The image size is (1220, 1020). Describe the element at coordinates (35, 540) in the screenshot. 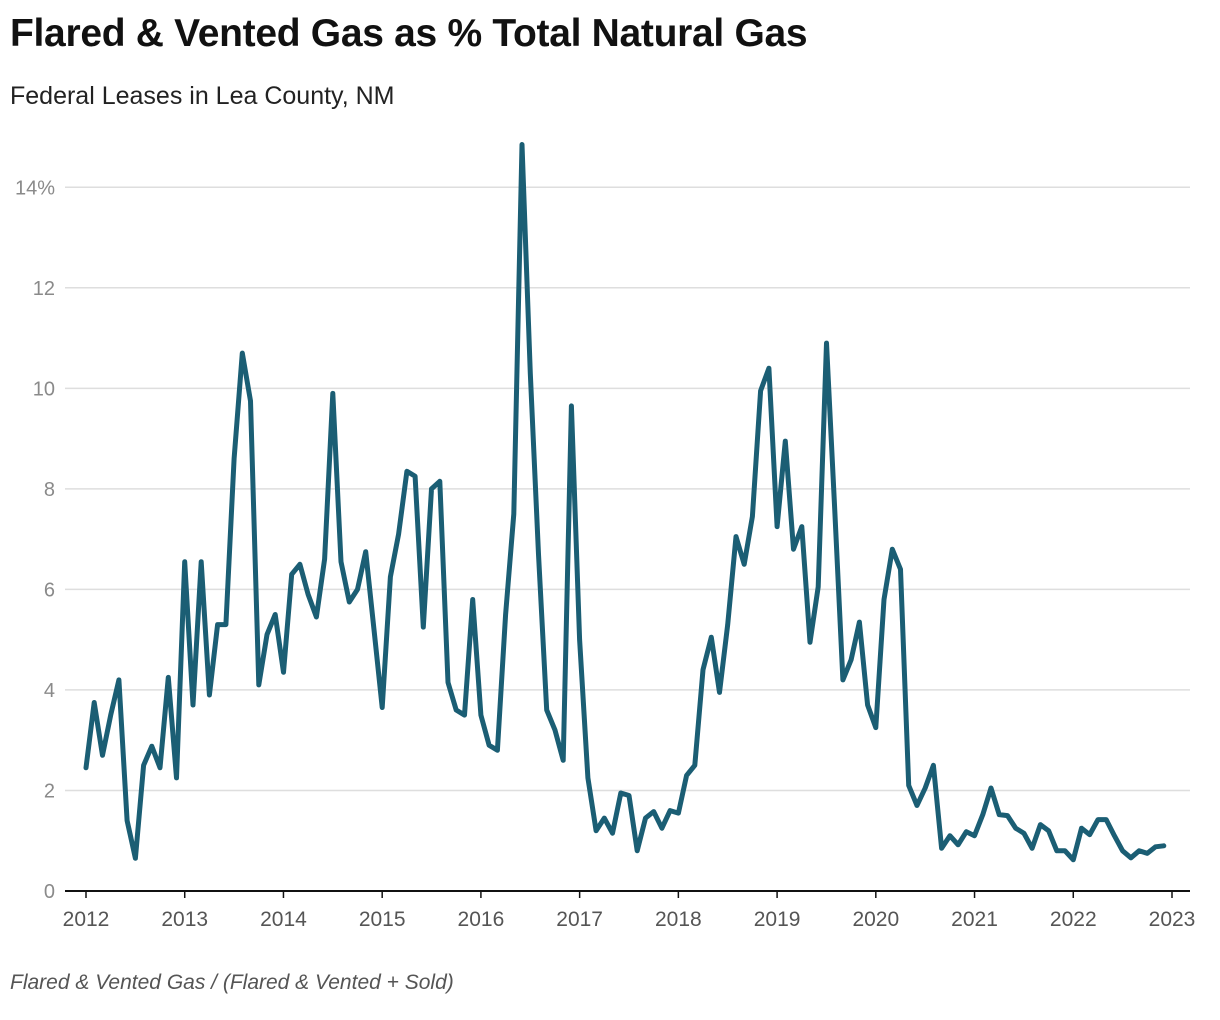

I see `y-axis-ticks: 0 2 4 6 8 10 12 14%` at that location.